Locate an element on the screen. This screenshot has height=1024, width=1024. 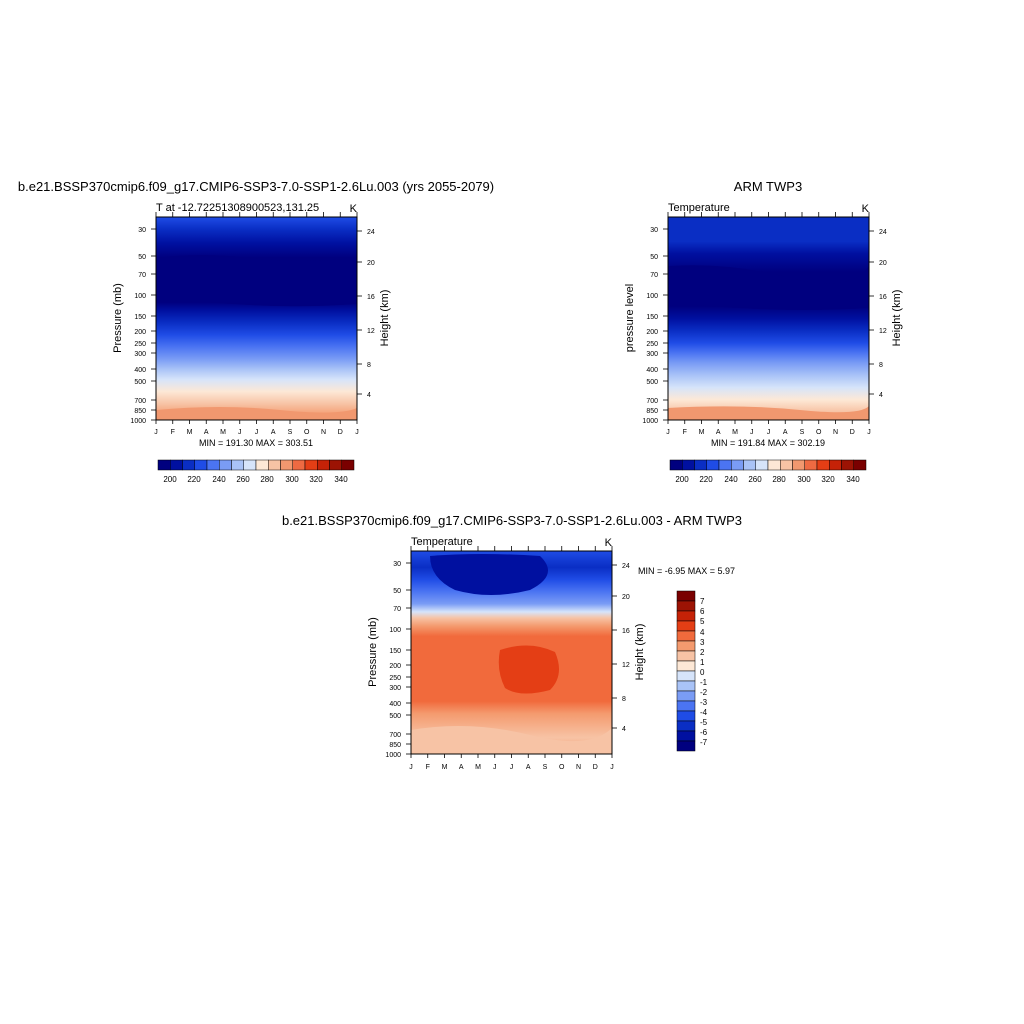
x-tick-label: D is located at coordinates (852, 432).